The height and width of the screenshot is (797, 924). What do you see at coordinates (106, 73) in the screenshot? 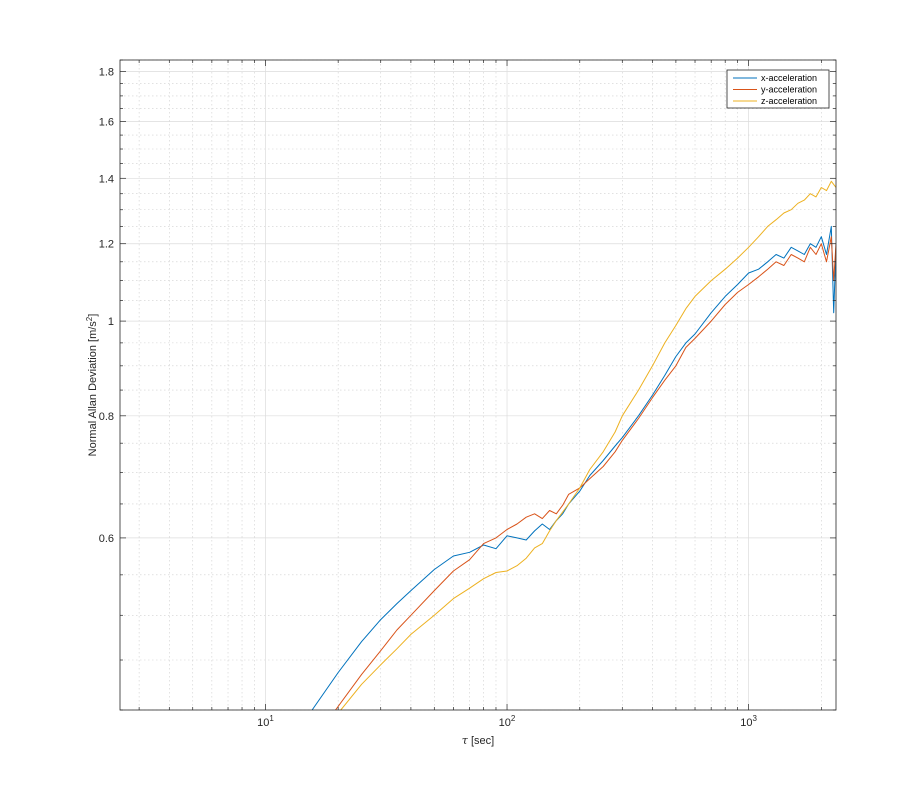
I see `y-tick-label: 1.8` at bounding box center [106, 73].